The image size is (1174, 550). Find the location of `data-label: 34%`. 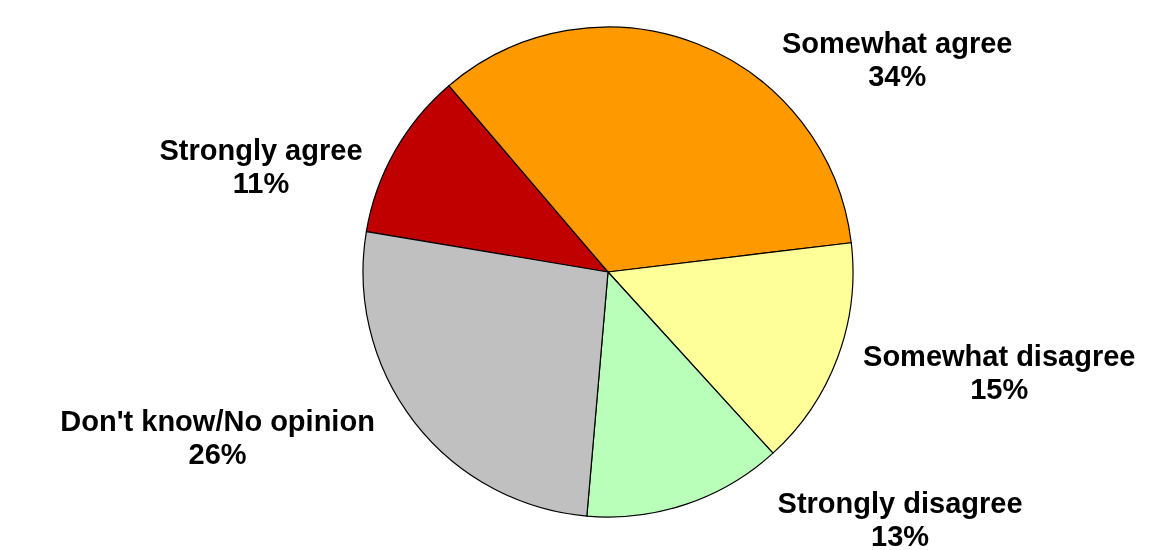

data-label: 34% is located at coordinates (897, 75).